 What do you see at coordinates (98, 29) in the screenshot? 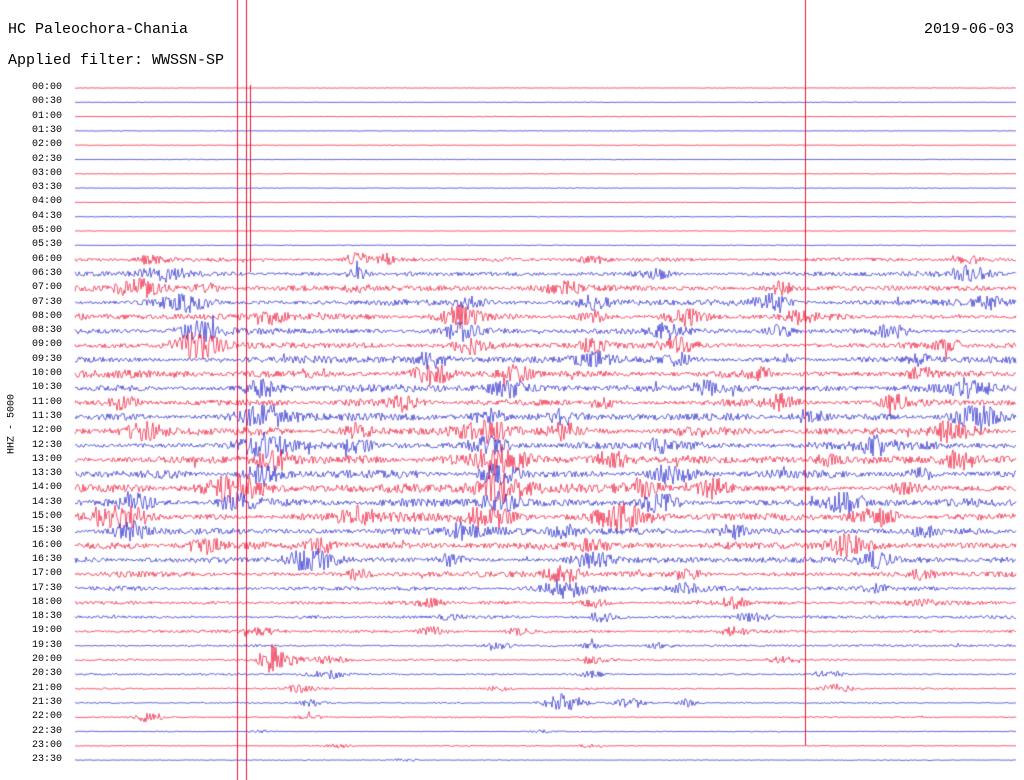
I see `station-title: HC Paleochora-Chania` at bounding box center [98, 29].